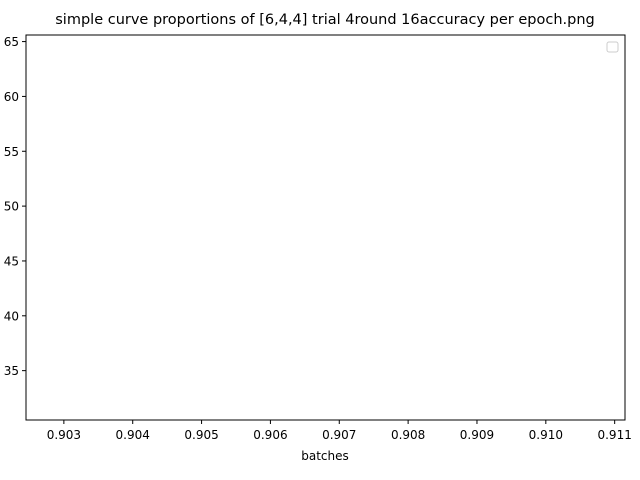 The width and height of the screenshot is (640, 480). What do you see at coordinates (614, 435) in the screenshot?
I see `x-tick-label: 0.911` at bounding box center [614, 435].